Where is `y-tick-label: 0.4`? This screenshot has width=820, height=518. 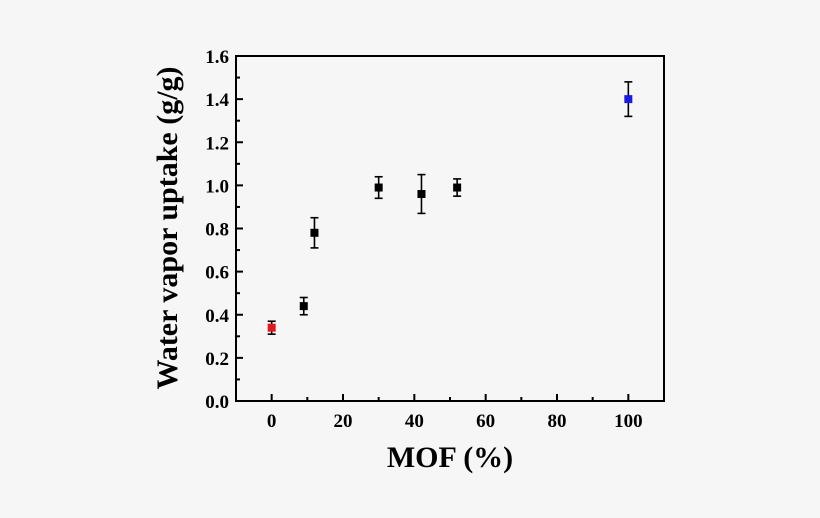
y-tick-label: 0.4 is located at coordinates (217, 316).